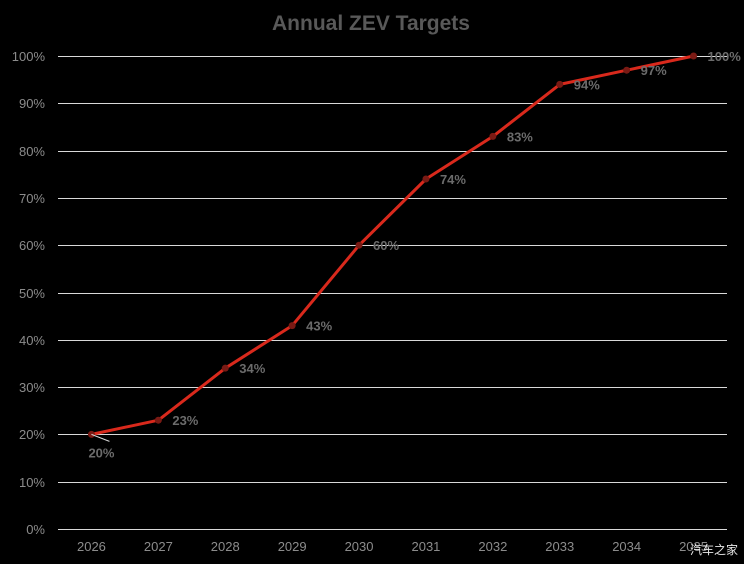 The width and height of the screenshot is (744, 564). What do you see at coordinates (453, 179) in the screenshot?
I see `data-label: 74%` at bounding box center [453, 179].